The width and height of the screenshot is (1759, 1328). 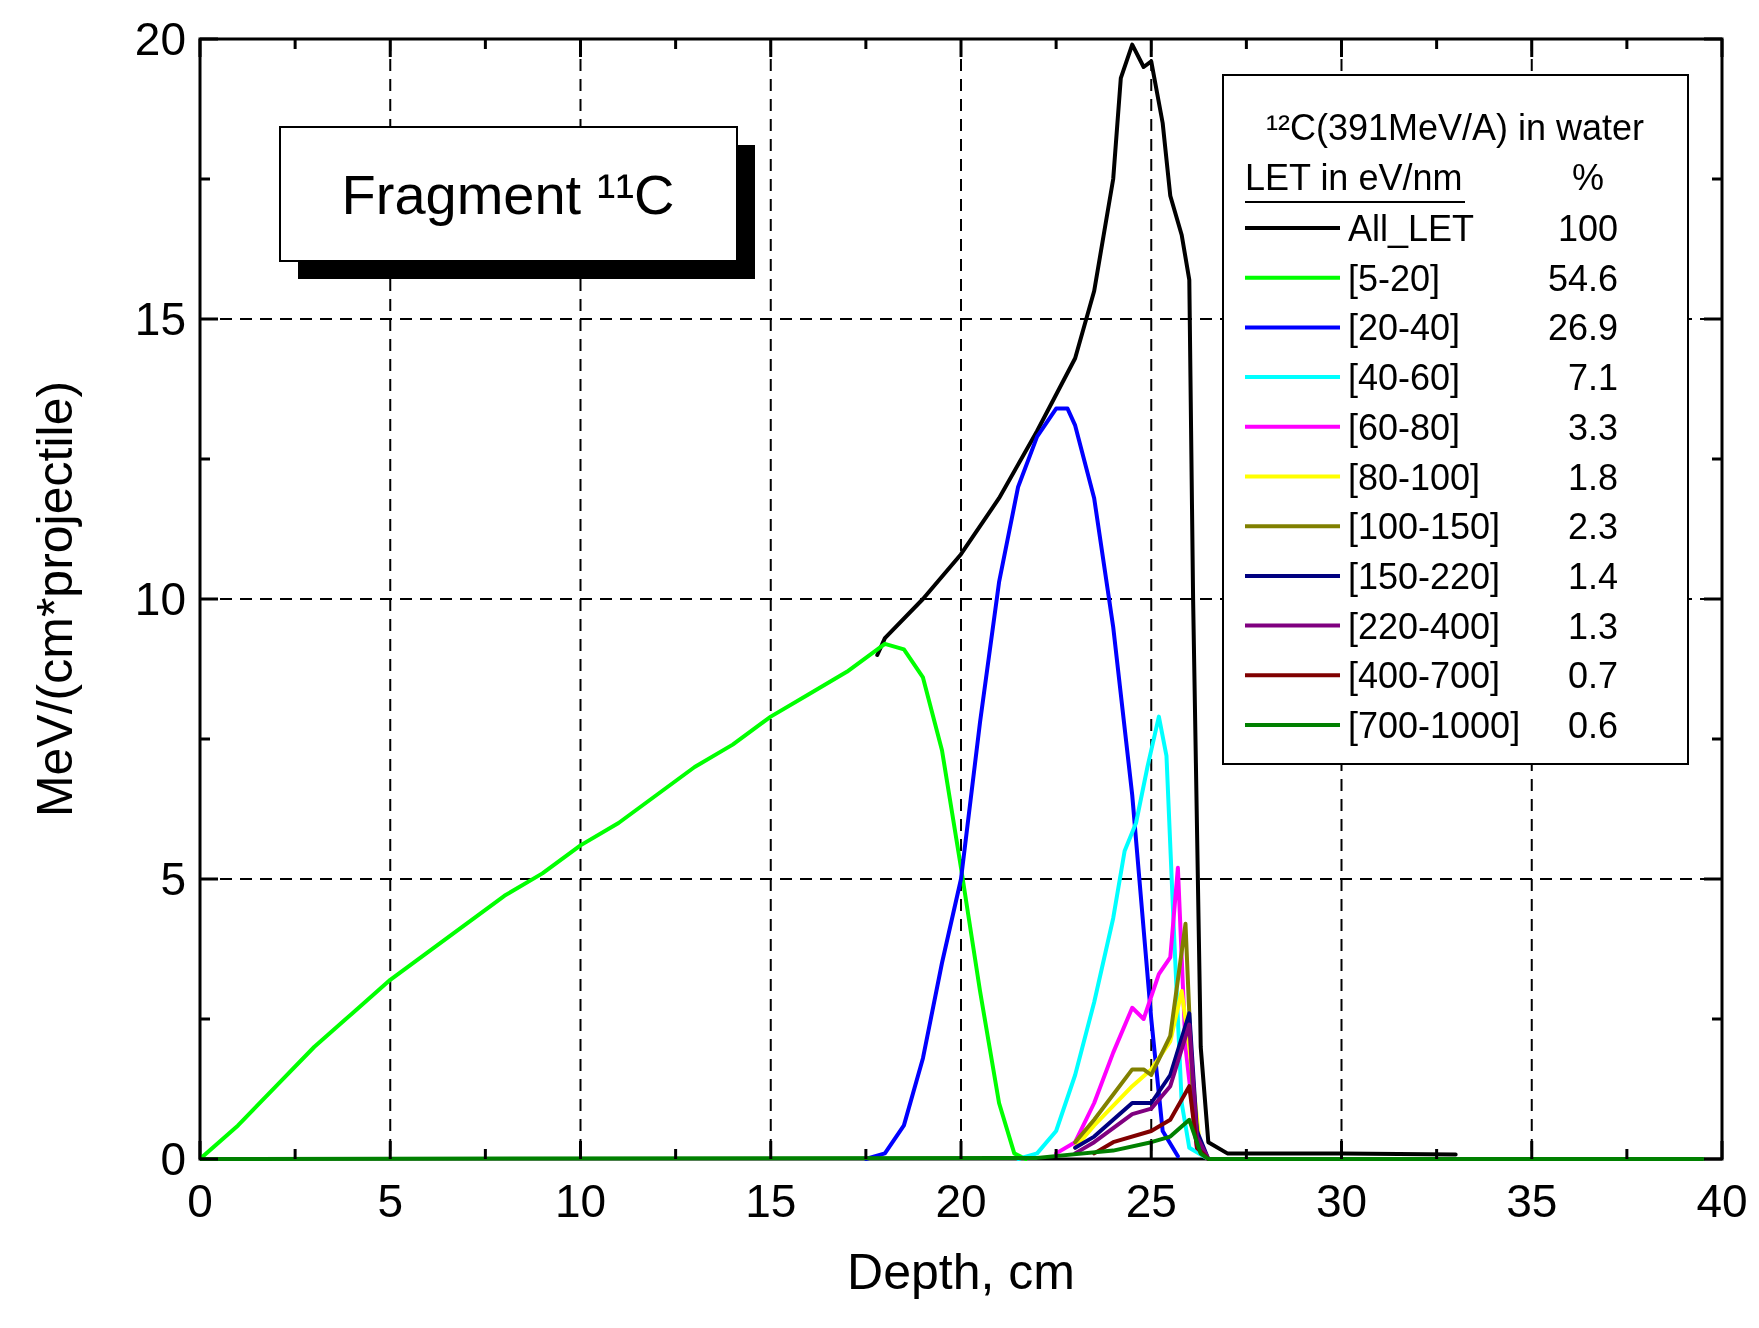 What do you see at coordinates (1424, 626) in the screenshot?
I see `legend-label: [220-400]` at bounding box center [1424, 626].